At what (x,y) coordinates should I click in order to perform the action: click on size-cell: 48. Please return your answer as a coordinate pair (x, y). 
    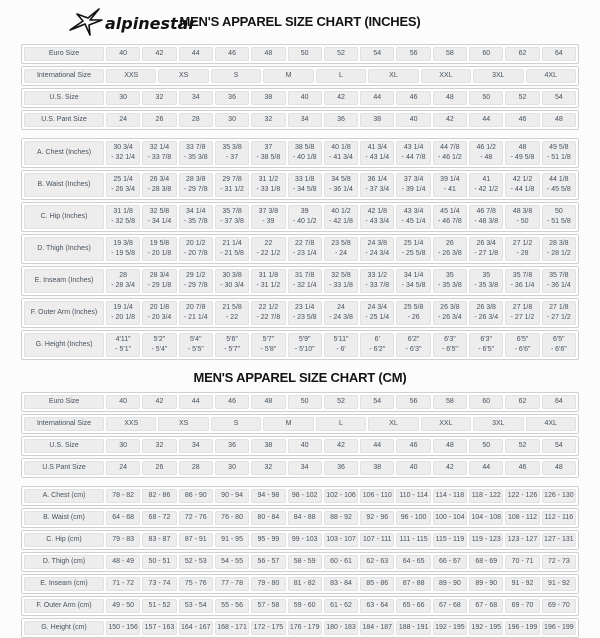
    Looking at the image, I should click on (268, 54).